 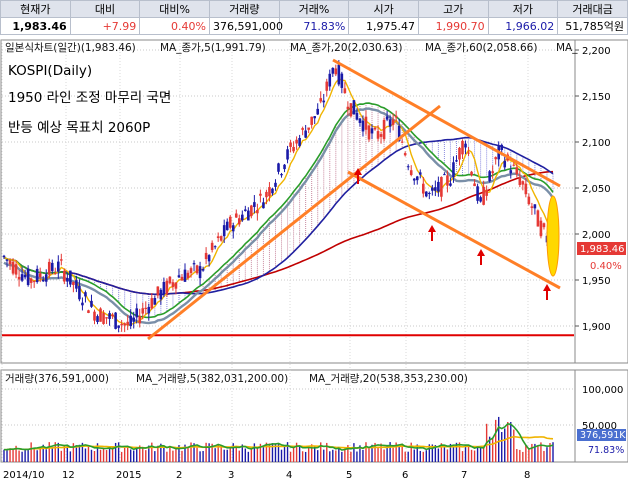 I want to click on volume-axis, so click(x=601, y=416).